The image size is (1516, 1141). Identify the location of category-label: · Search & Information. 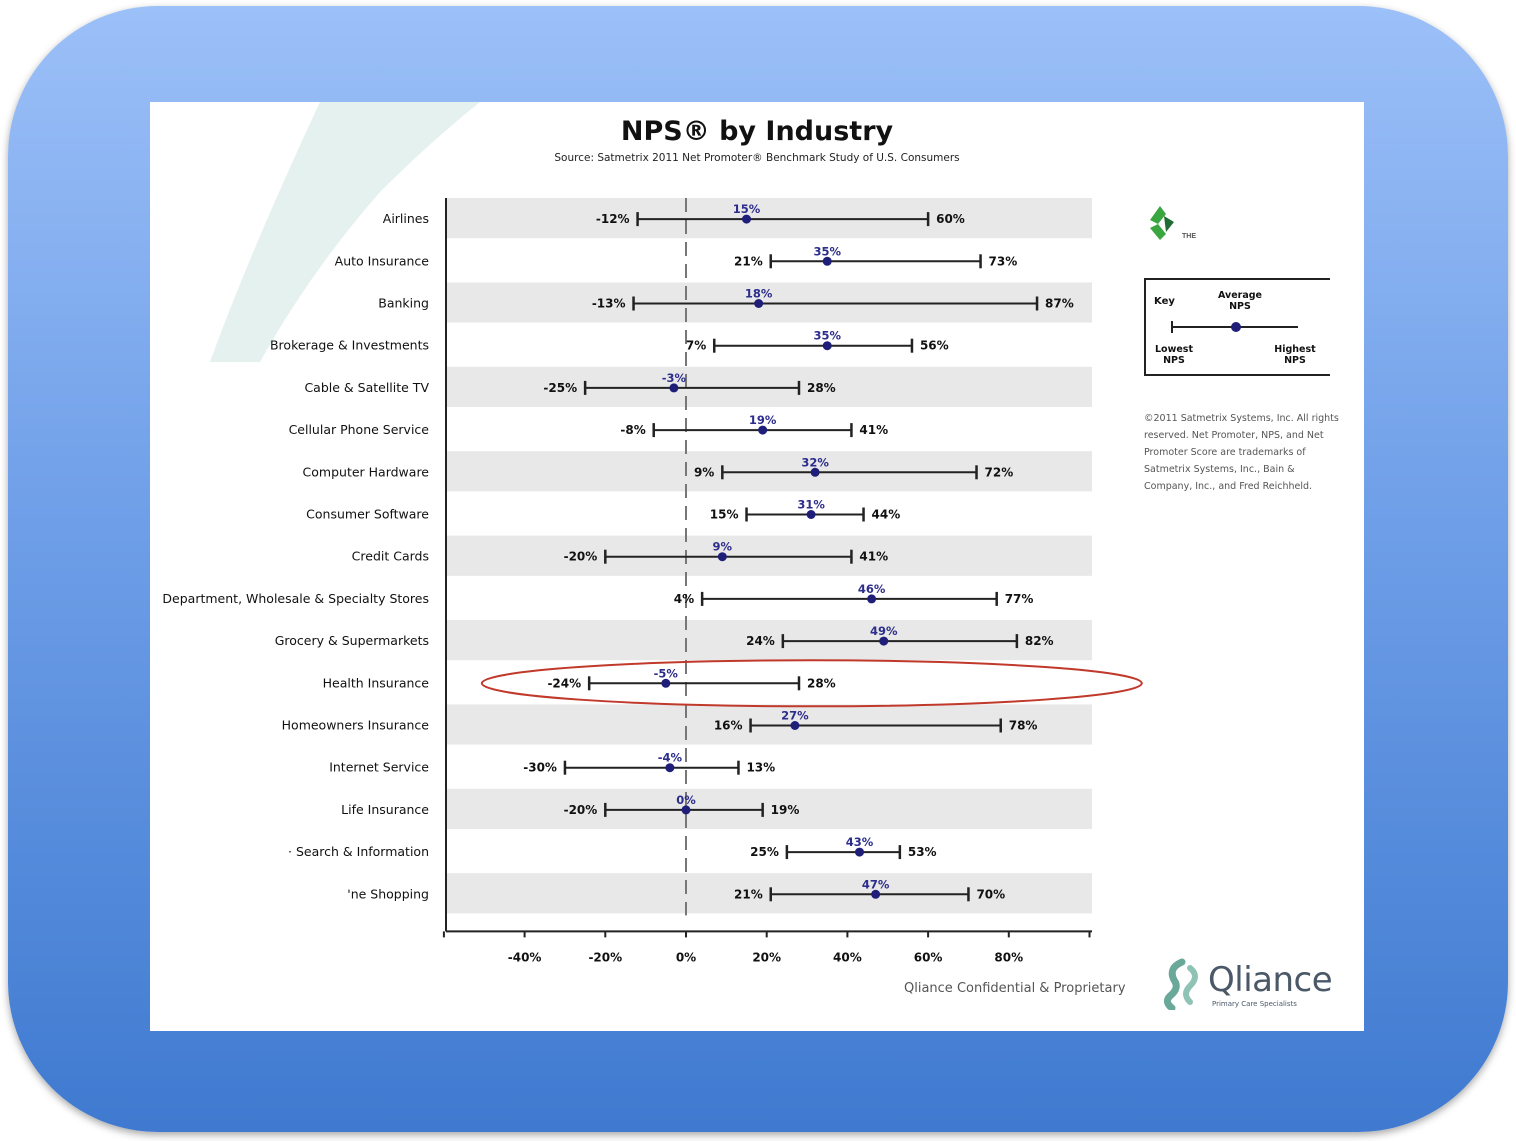
(358, 851).